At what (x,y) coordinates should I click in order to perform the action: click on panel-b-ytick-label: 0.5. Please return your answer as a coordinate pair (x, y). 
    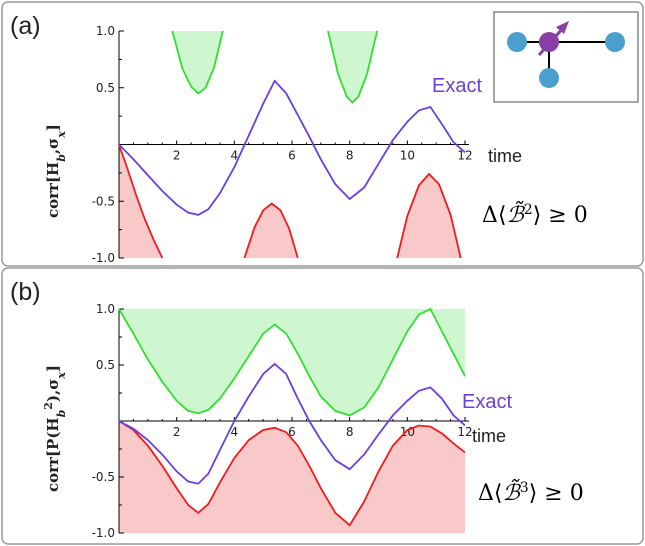
    Looking at the image, I should click on (105, 365).